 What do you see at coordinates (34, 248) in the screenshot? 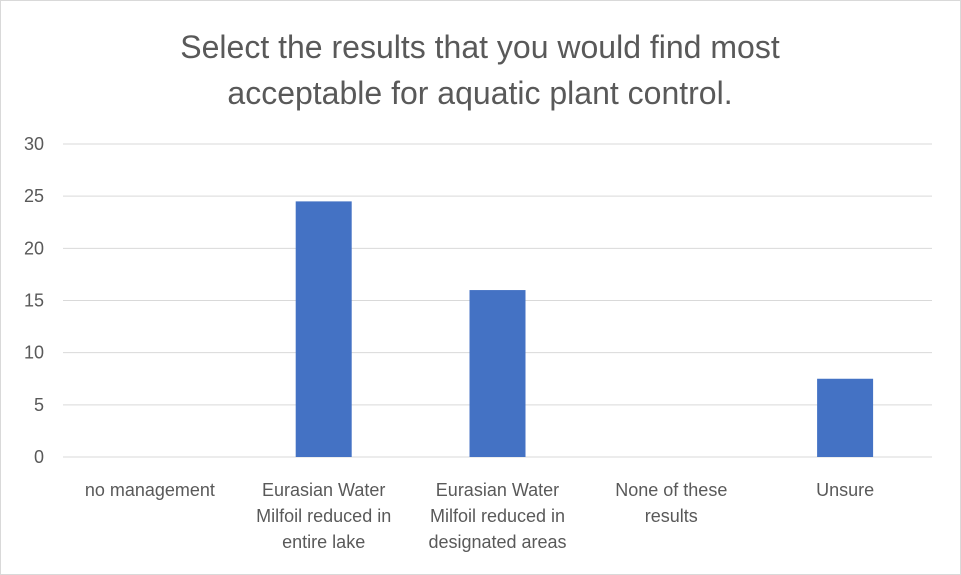
I see `y-tick-label: 20` at bounding box center [34, 248].